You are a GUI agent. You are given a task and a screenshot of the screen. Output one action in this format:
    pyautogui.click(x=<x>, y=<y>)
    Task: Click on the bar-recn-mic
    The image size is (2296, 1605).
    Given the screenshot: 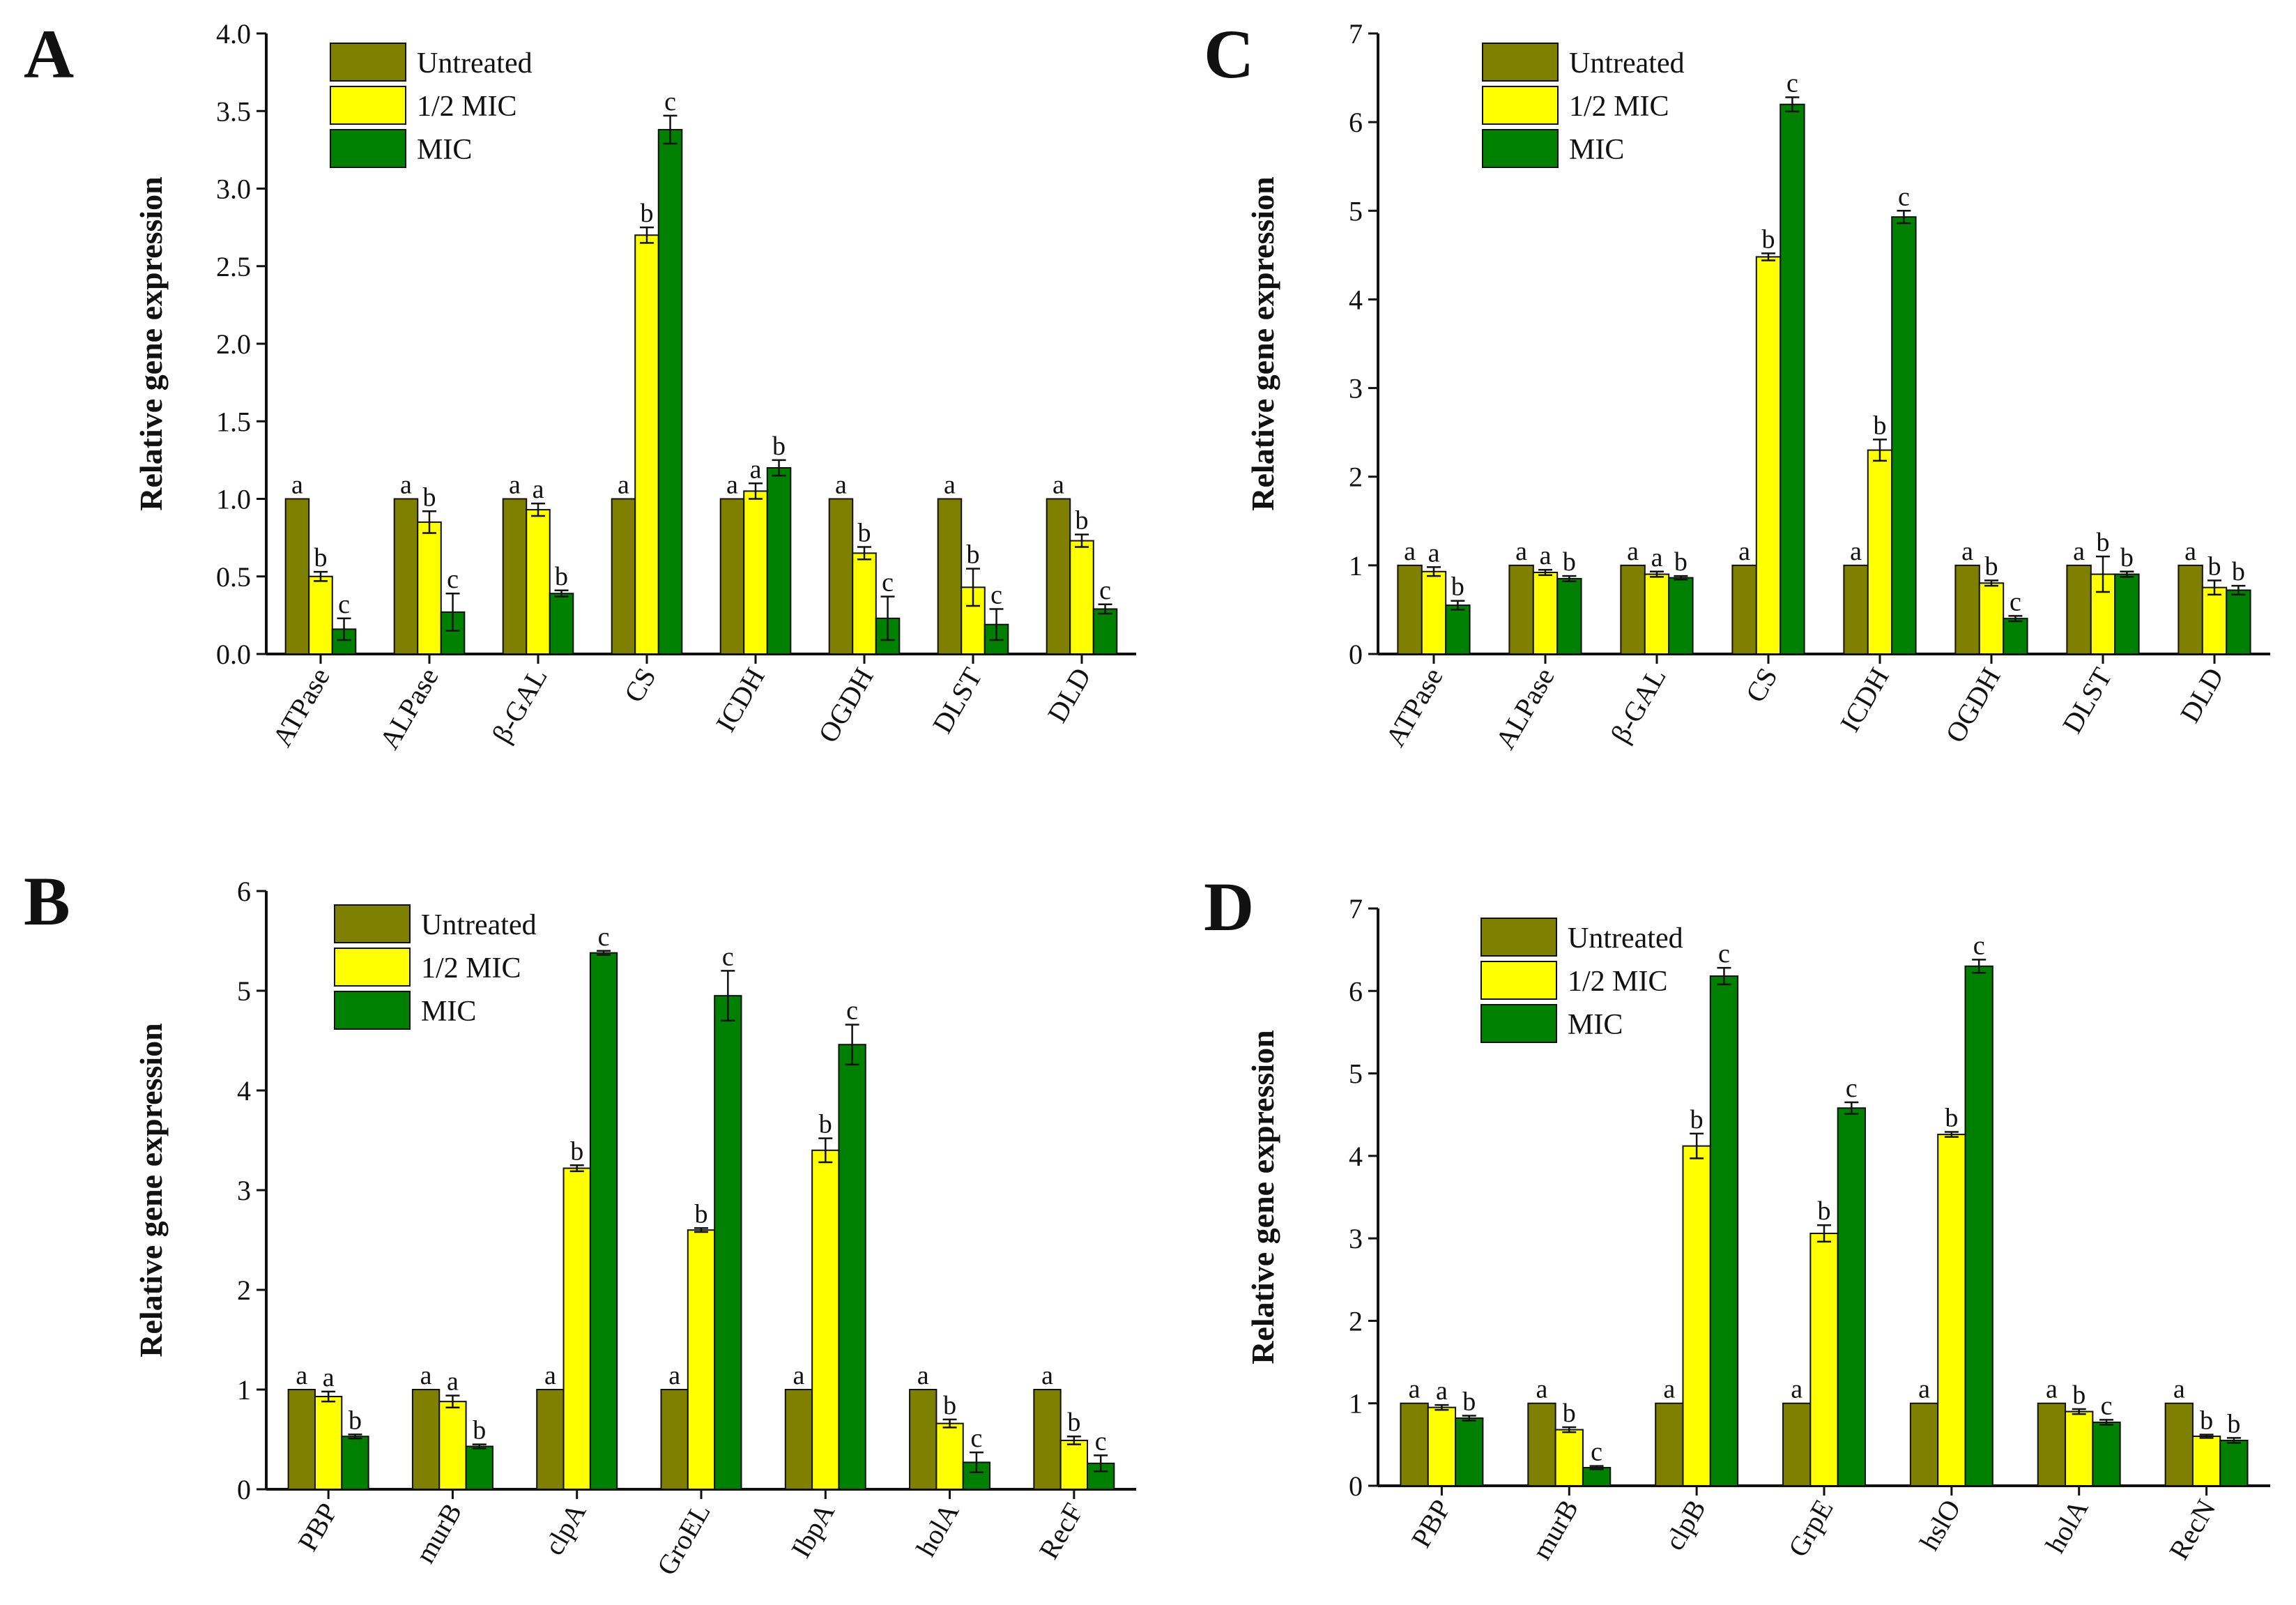 What is the action you would take?
    pyautogui.click(x=2234, y=1463)
    